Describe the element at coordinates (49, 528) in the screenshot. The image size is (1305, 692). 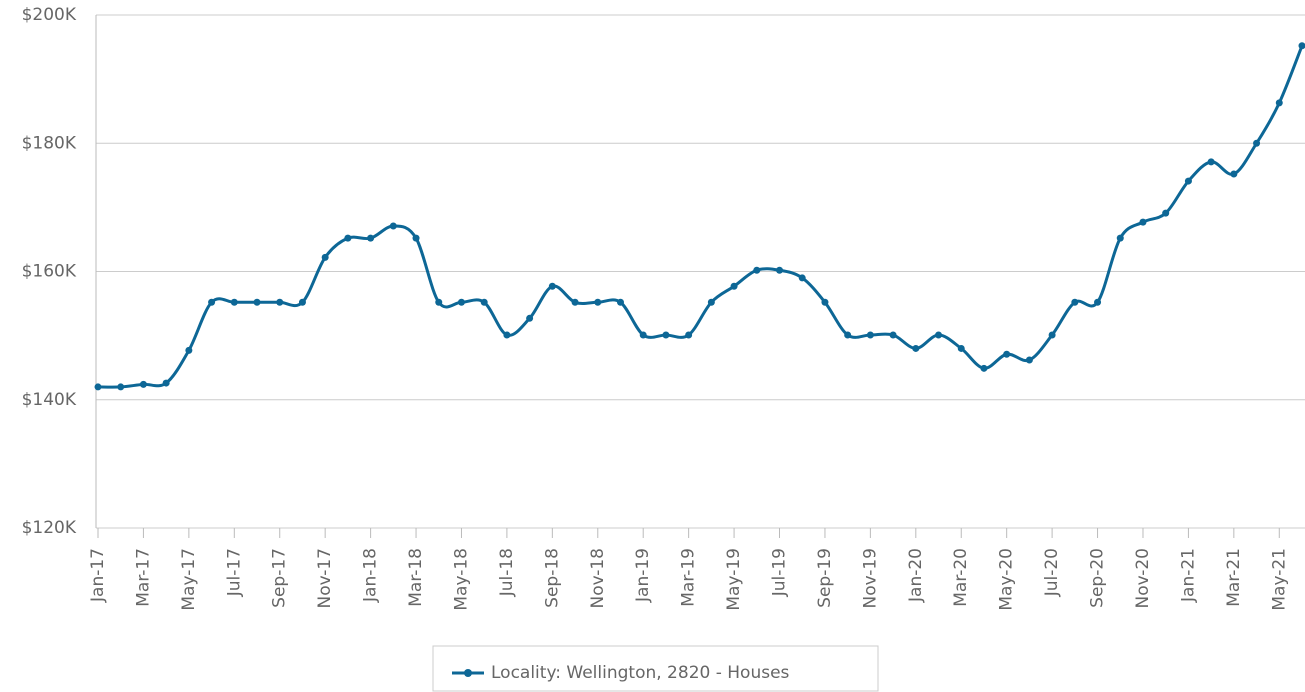
I see `y-tick-label: $120K` at that location.